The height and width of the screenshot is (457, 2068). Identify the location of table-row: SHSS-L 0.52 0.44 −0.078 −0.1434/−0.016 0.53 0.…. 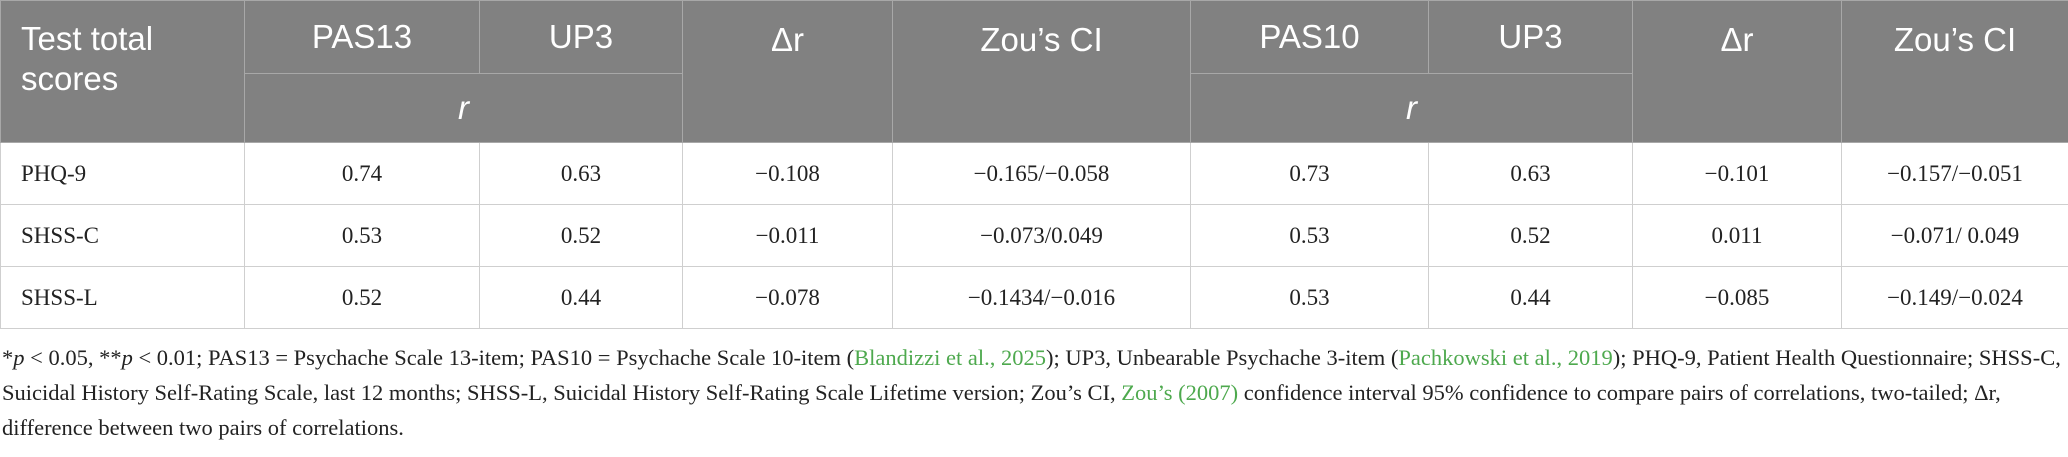
(1034, 297).